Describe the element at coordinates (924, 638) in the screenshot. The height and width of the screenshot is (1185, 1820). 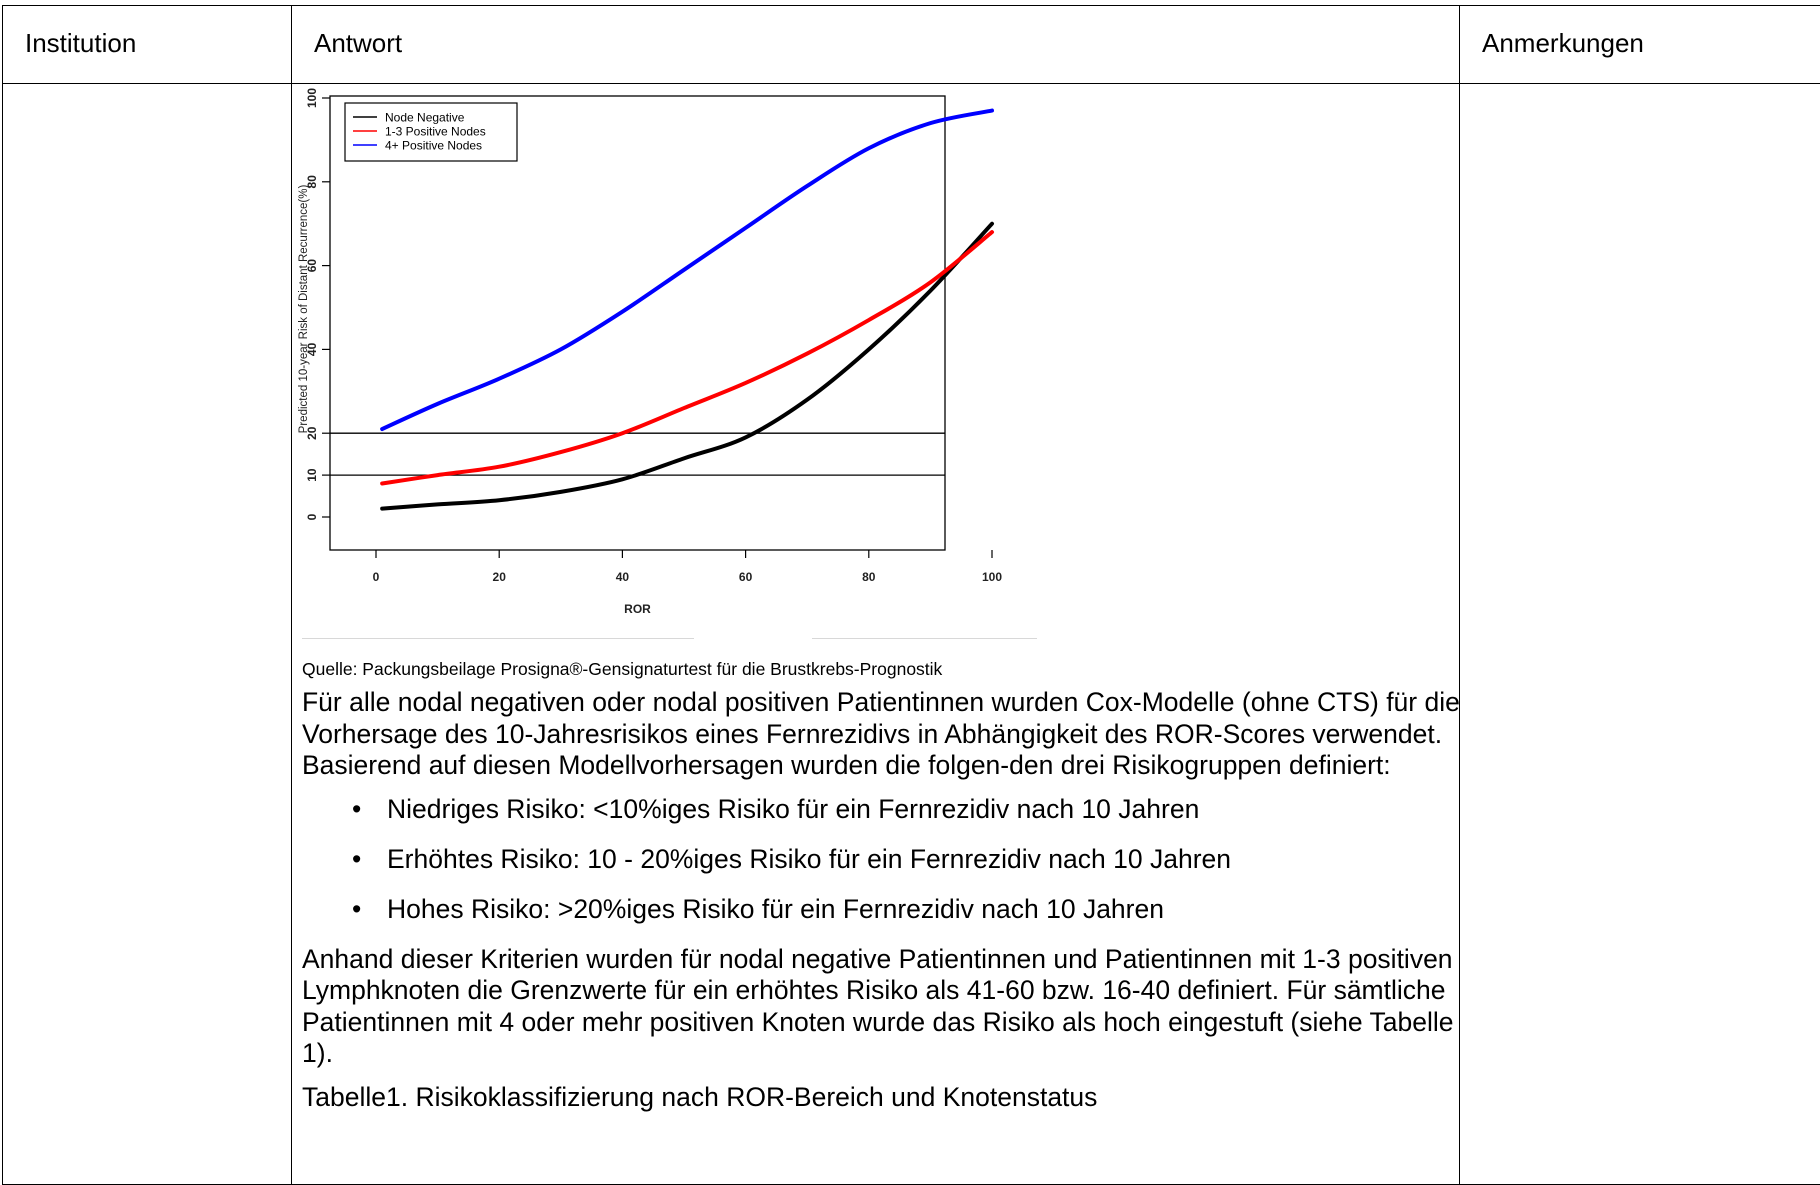
I see `figure-divider-right` at that location.